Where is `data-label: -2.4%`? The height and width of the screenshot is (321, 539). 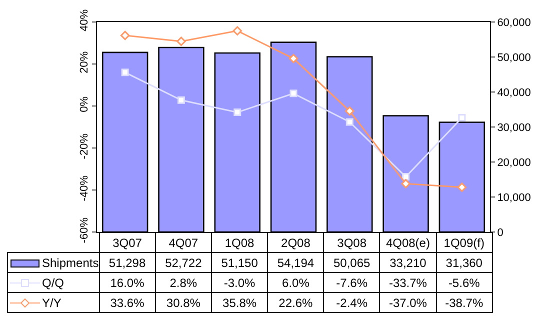
data-label: -2.4% is located at coordinates (352, 302).